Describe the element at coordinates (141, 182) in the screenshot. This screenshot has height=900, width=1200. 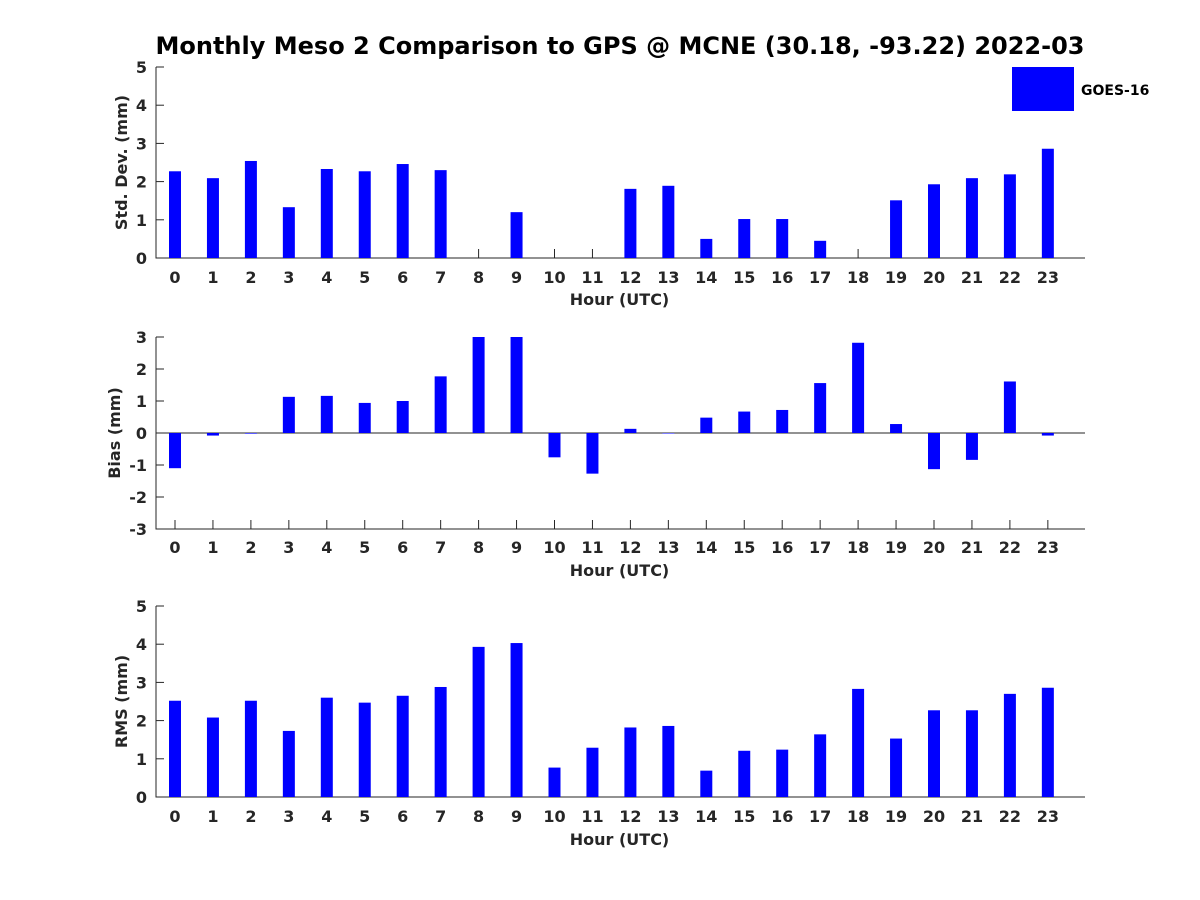
I see `y-tick-label: 2` at that location.